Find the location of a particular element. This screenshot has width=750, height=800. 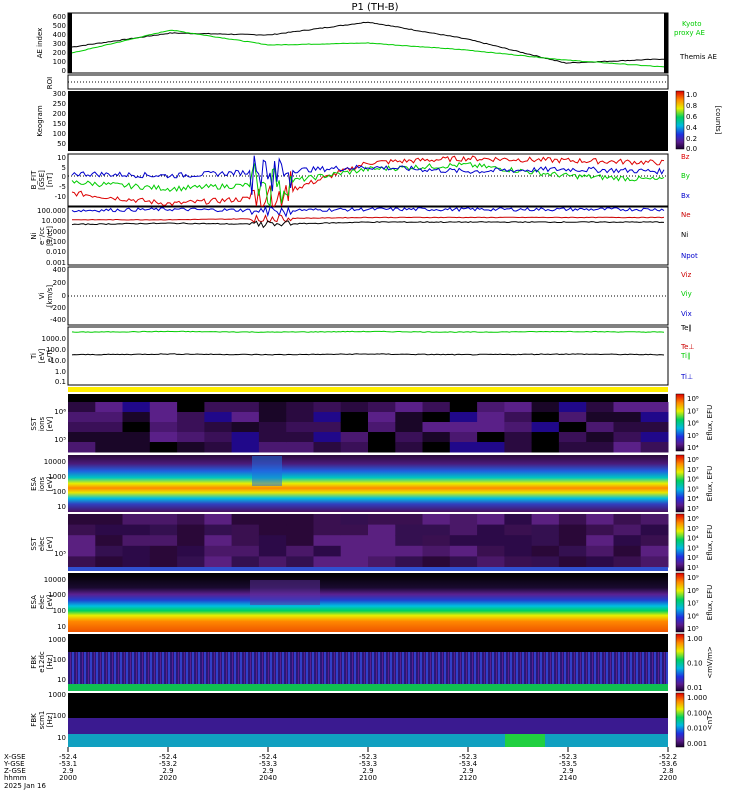

x-tick-label: 2100 is located at coordinates (368, 778).